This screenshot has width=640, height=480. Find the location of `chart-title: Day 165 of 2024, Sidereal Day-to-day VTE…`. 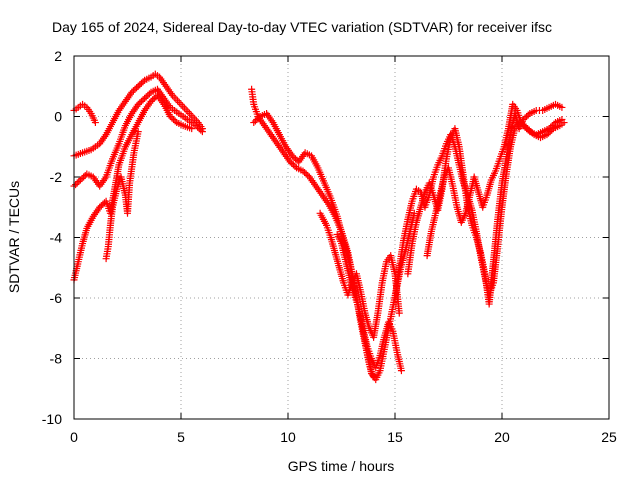

chart-title: Day 165 of 2024, Sidereal Day-to-day VTE… is located at coordinates (302, 27).